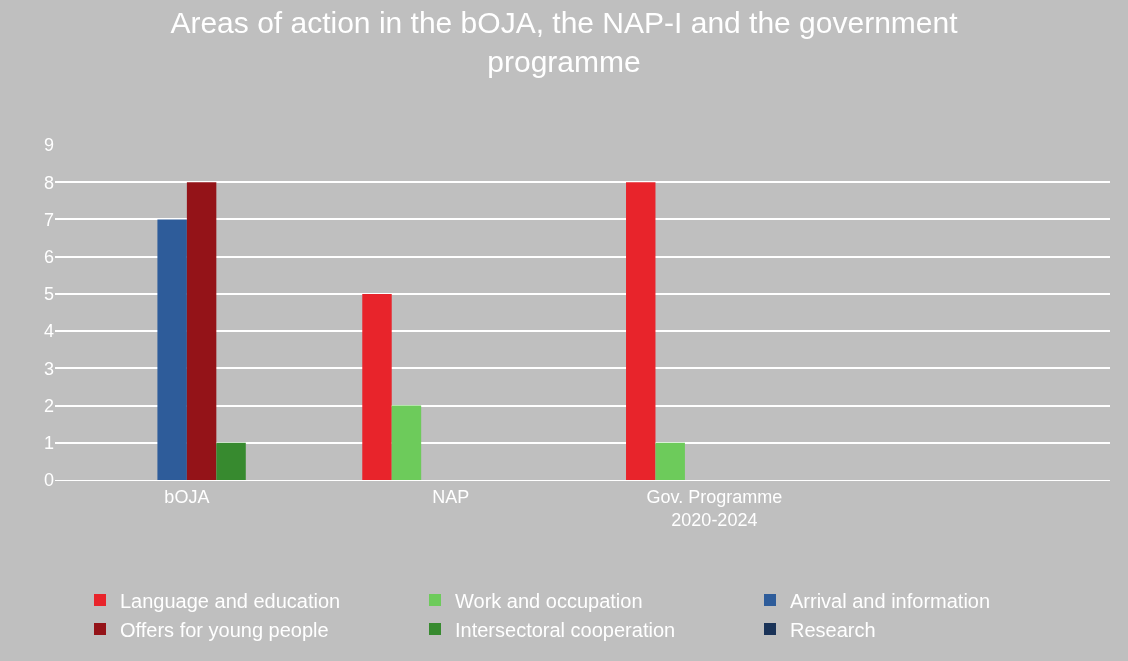 The height and width of the screenshot is (661, 1128). What do you see at coordinates (451, 496) in the screenshot?
I see `x-tick-label: NAP` at bounding box center [451, 496].